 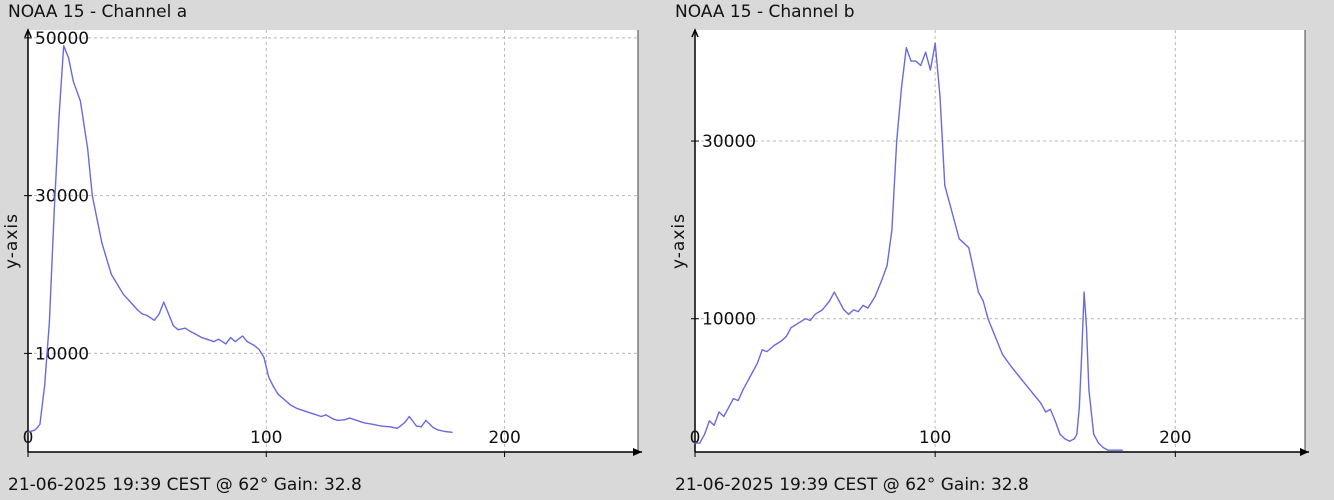 What do you see at coordinates (98, 12) in the screenshot?
I see `chart-title: NOAA 15 - Channel a` at bounding box center [98, 12].